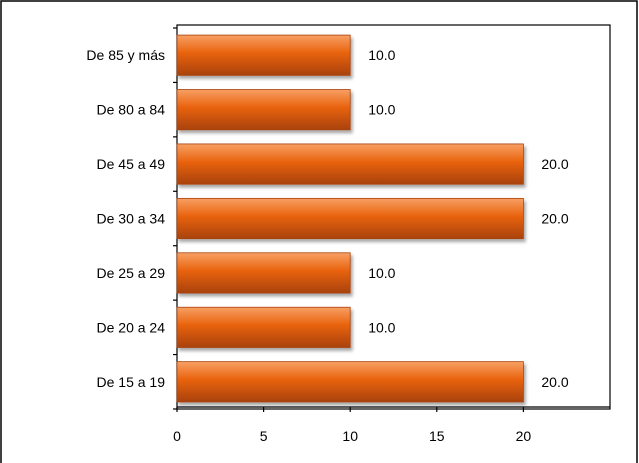  What do you see at coordinates (437, 436) in the screenshot?
I see `x-tick-label: 15` at bounding box center [437, 436].